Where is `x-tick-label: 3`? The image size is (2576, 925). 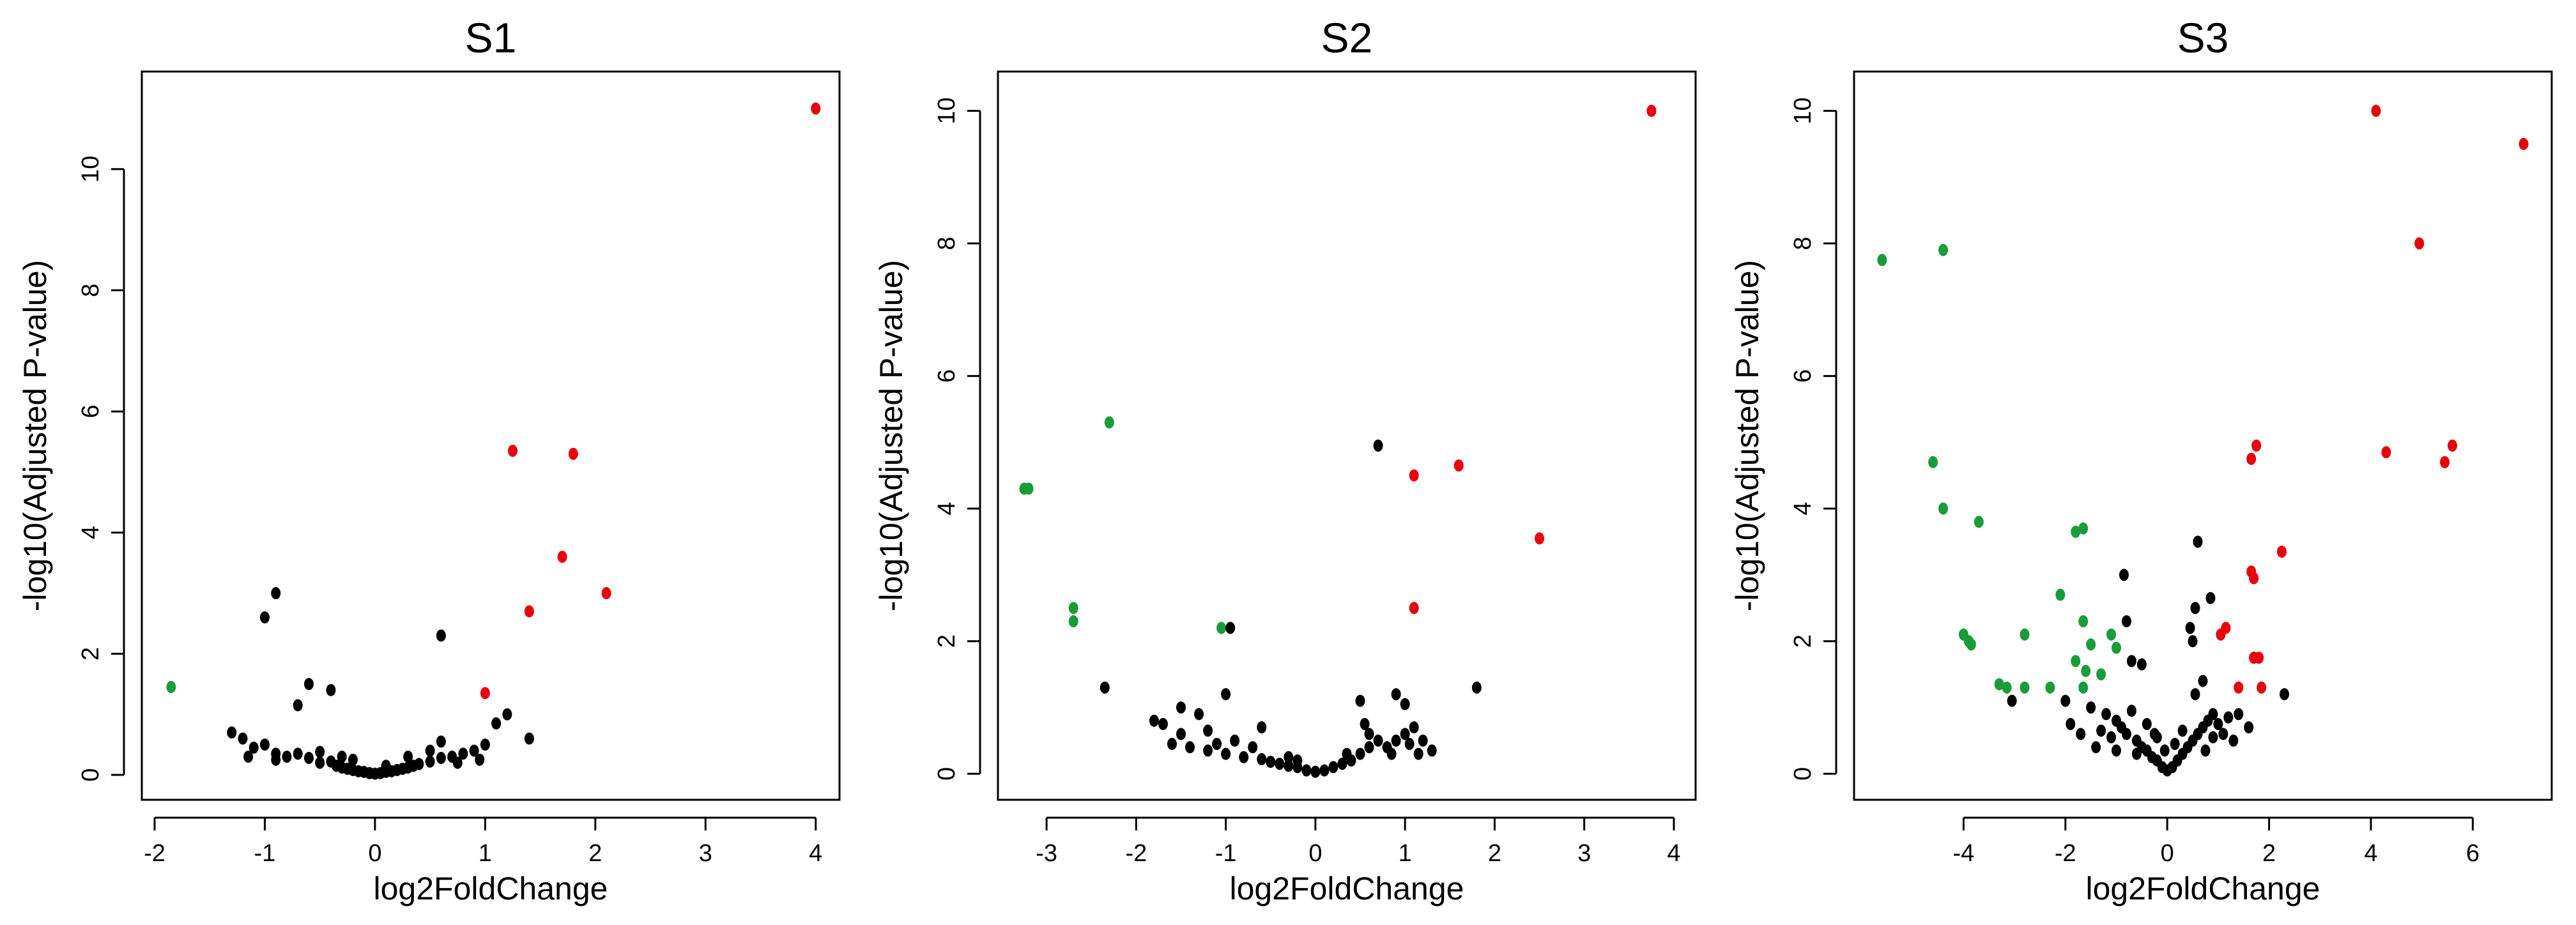
x-tick-label: 3 is located at coordinates (1584, 853).